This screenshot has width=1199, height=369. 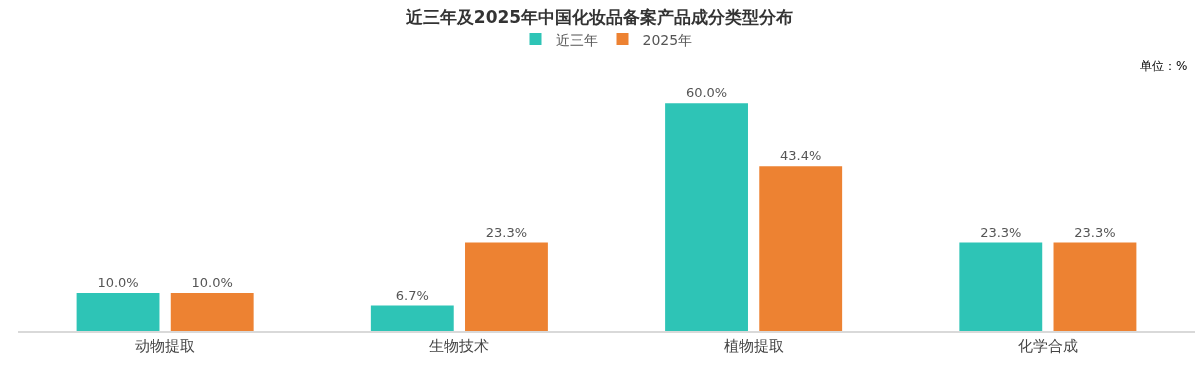 What do you see at coordinates (706, 93) in the screenshot?
I see `data-label: 60.0%` at bounding box center [706, 93].